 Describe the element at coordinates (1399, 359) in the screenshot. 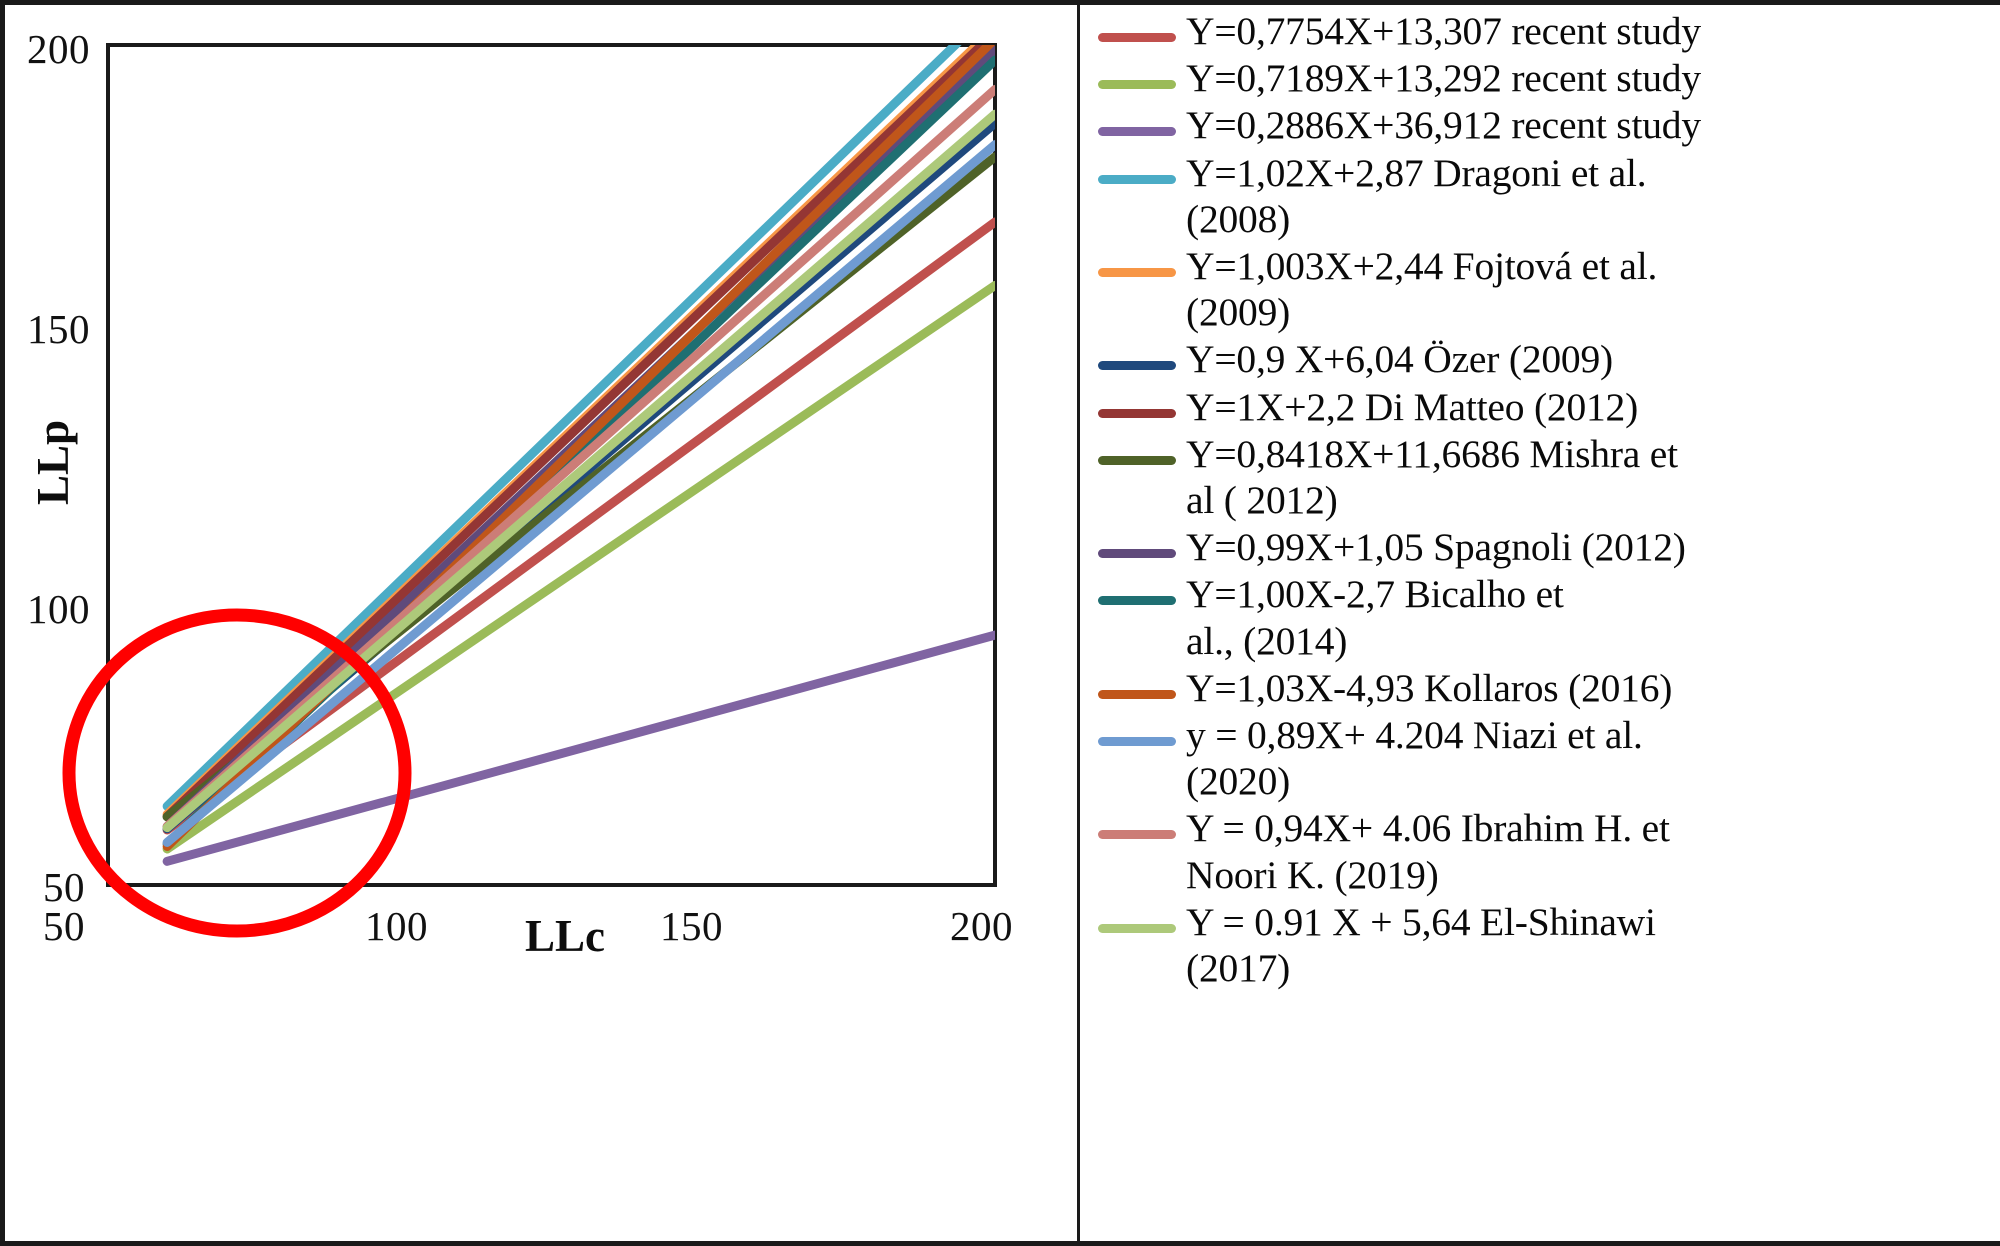

I see `legend-label: Y=0,9 X+6,04 Özer (2009)` at that location.